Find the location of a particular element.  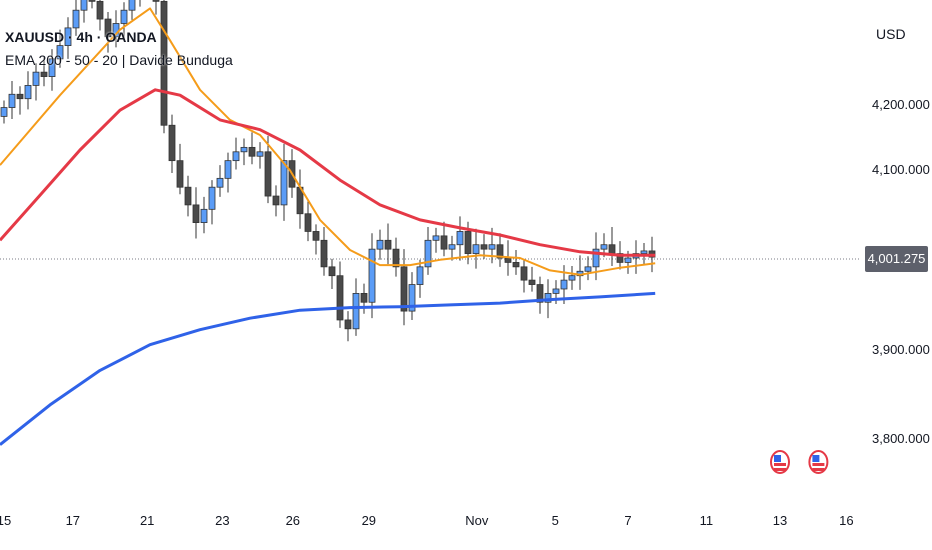

flag-canton is located at coordinates (777, 458).